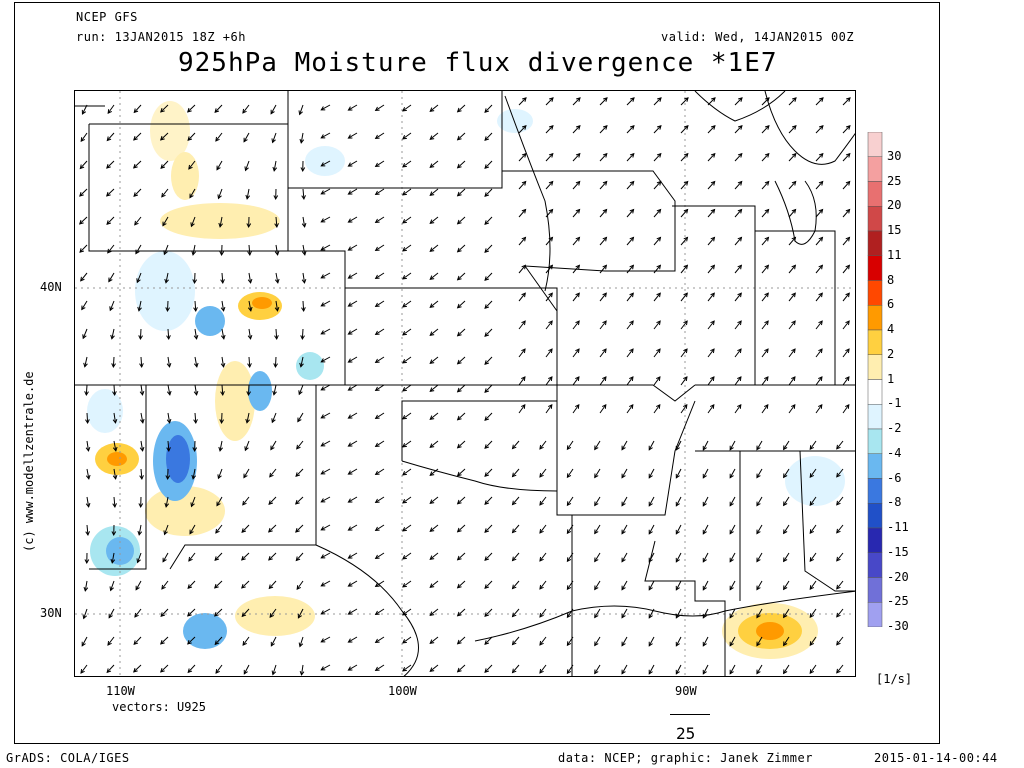 The height and width of the screenshot is (768, 1024). Describe the element at coordinates (875, 293) in the screenshot. I see `legend-swatch` at that location.